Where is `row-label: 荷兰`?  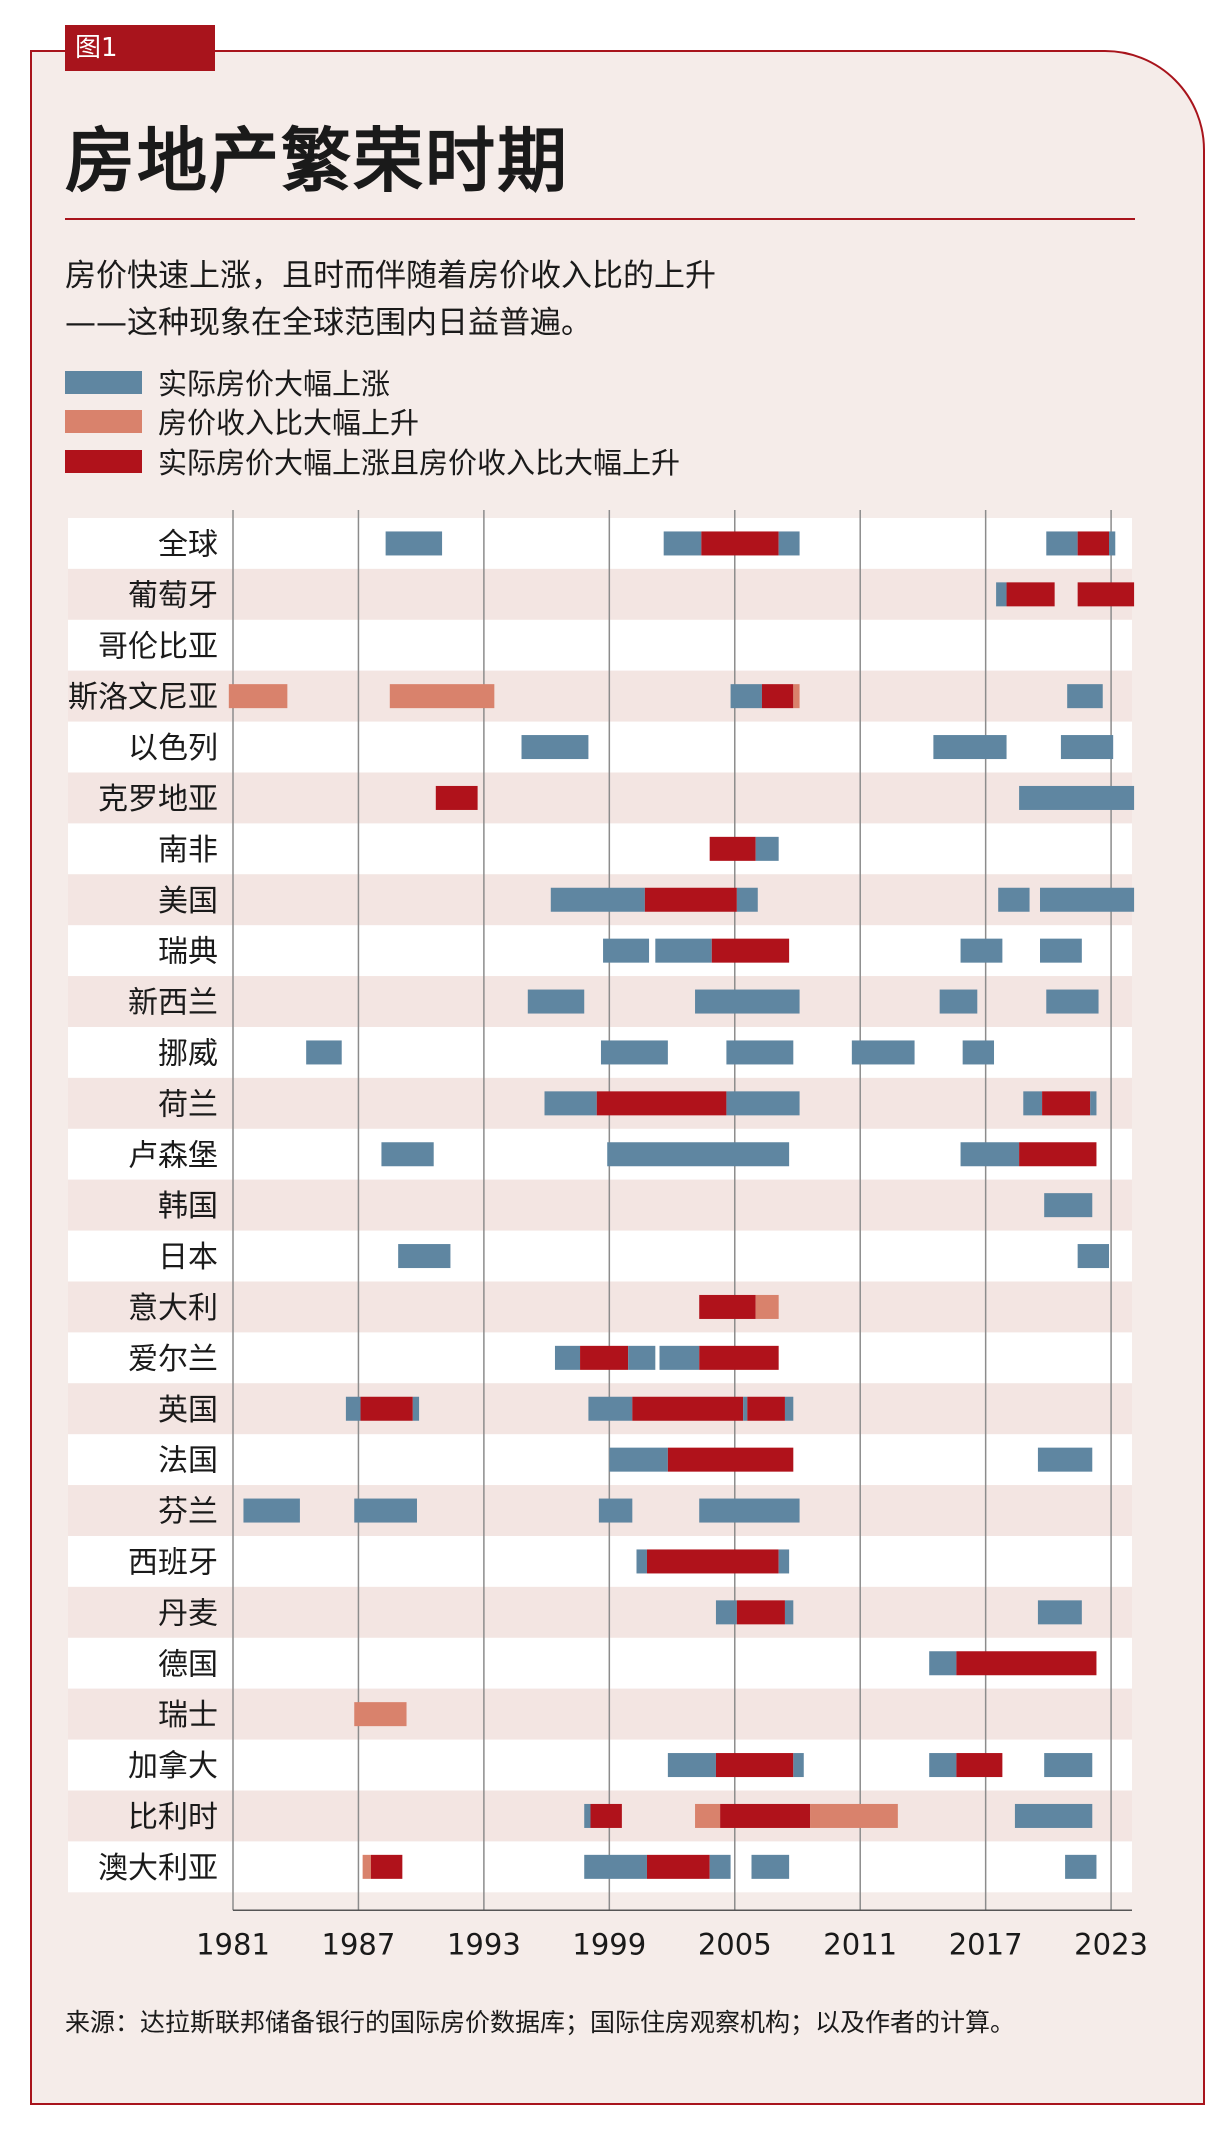 row-label: 荷兰 is located at coordinates (188, 1104).